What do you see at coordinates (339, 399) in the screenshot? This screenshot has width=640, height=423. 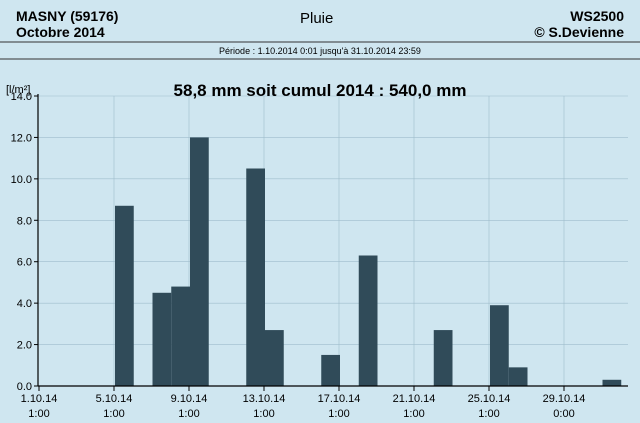 I see `x-tick-date: 17.10.14` at bounding box center [339, 399].